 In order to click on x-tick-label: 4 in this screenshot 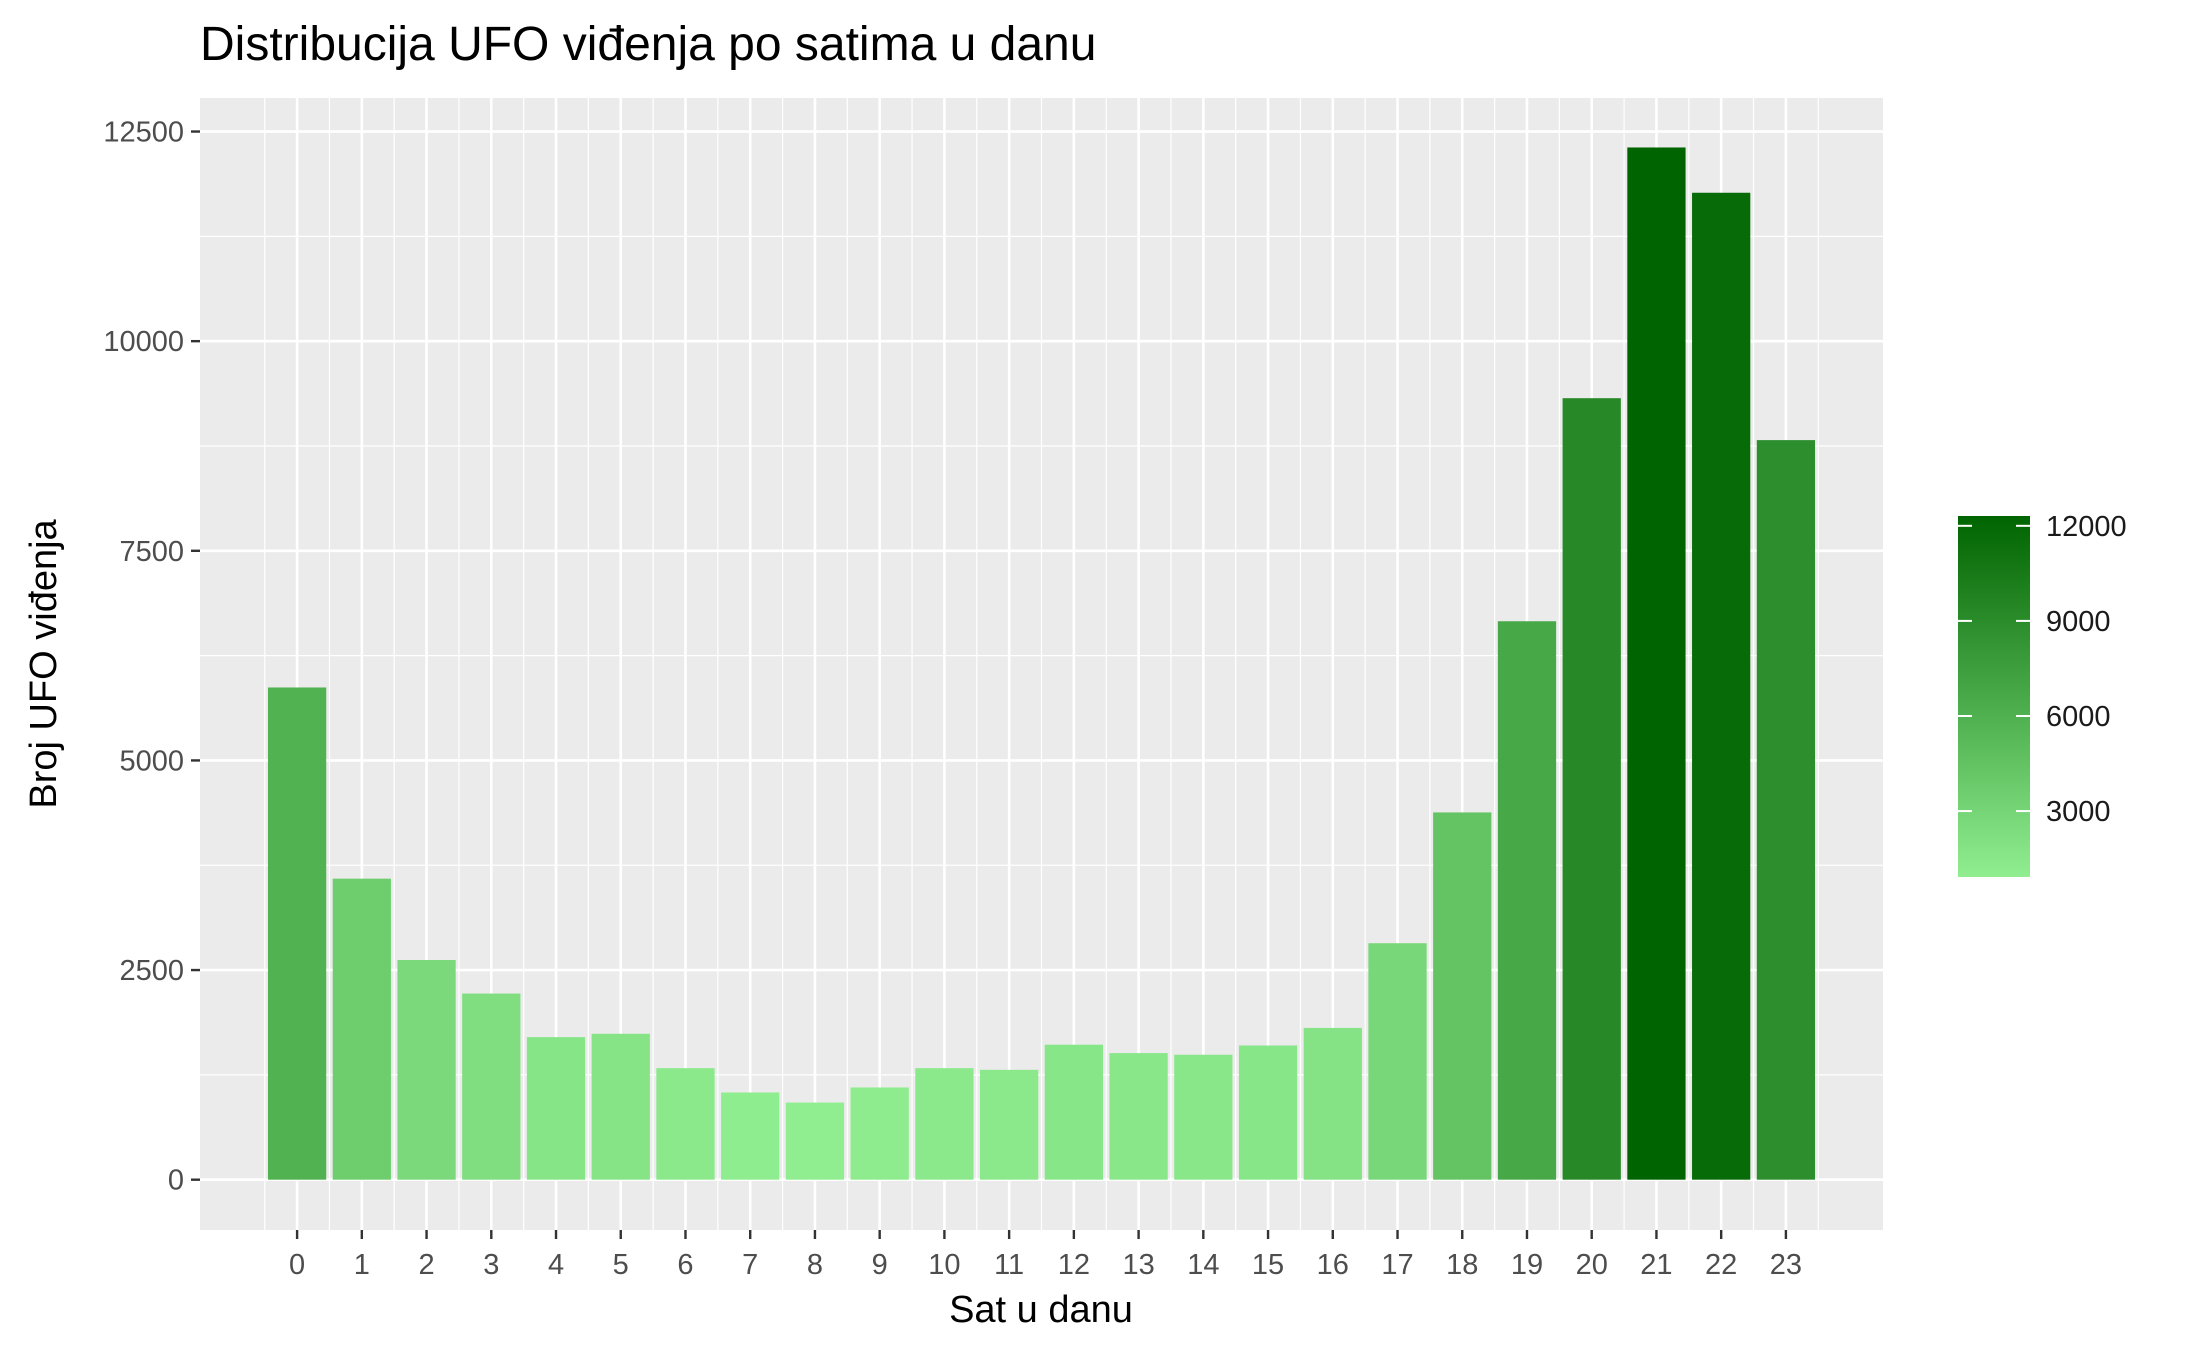, I will do `click(556, 1265)`.